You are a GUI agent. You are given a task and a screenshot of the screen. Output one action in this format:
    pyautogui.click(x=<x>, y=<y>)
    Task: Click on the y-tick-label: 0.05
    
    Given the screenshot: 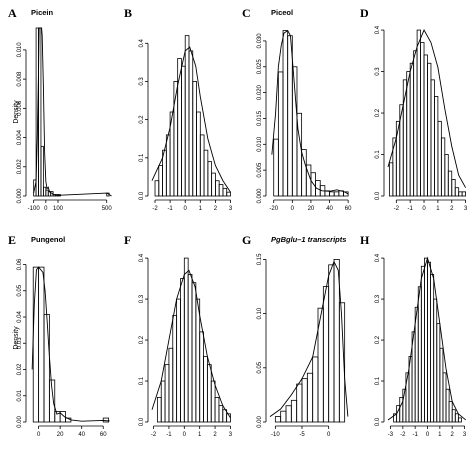 What is the action you would take?
    pyautogui.click(x=20, y=290)
    